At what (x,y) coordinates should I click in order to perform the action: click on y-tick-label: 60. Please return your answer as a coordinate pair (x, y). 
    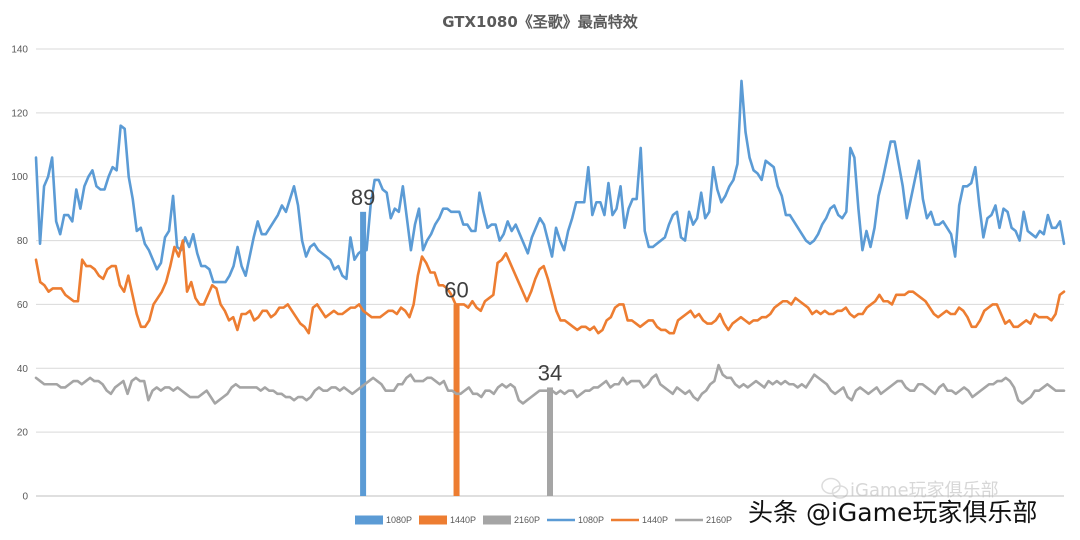
    Looking at the image, I should click on (23, 305).